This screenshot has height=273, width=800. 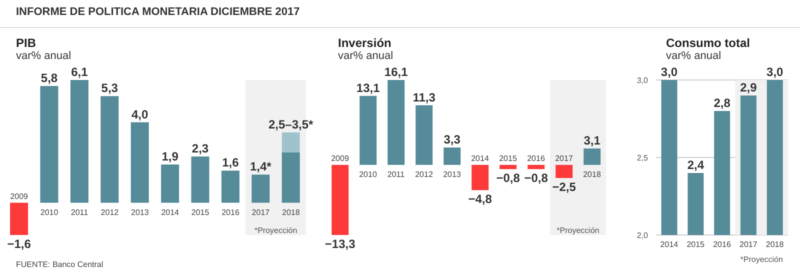 What do you see at coordinates (291, 124) in the screenshot?
I see `data-label: 2,5–3,5*` at bounding box center [291, 124].